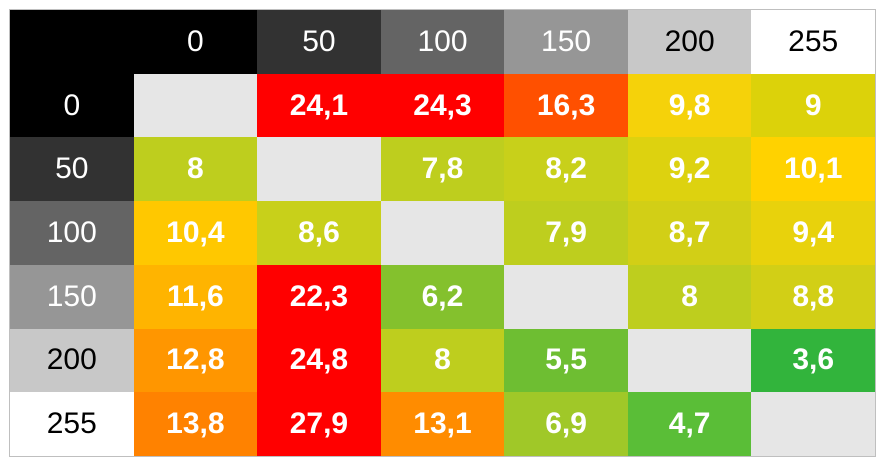  Describe the element at coordinates (72, 233) in the screenshot. I see `row-header-100: 100` at that location.